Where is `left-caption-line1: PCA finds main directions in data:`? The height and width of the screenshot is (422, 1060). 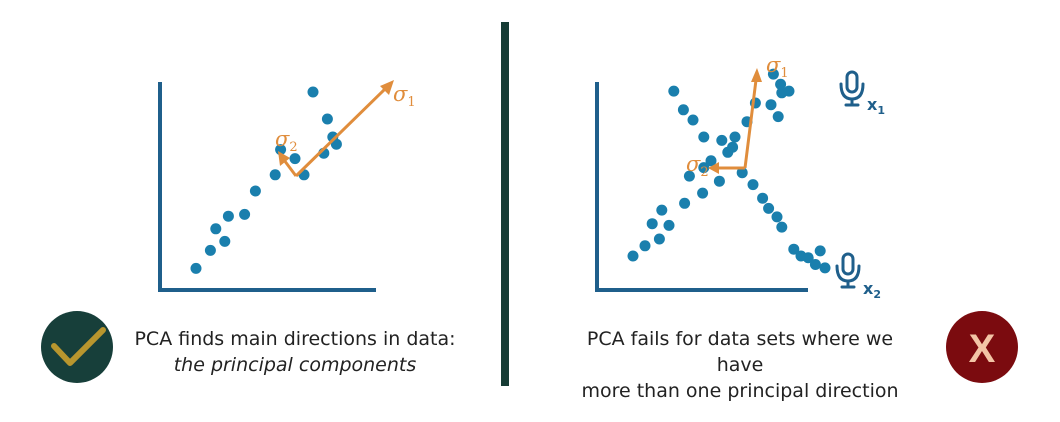
left-caption-line1: PCA finds main directions in data: is located at coordinates (295, 339).